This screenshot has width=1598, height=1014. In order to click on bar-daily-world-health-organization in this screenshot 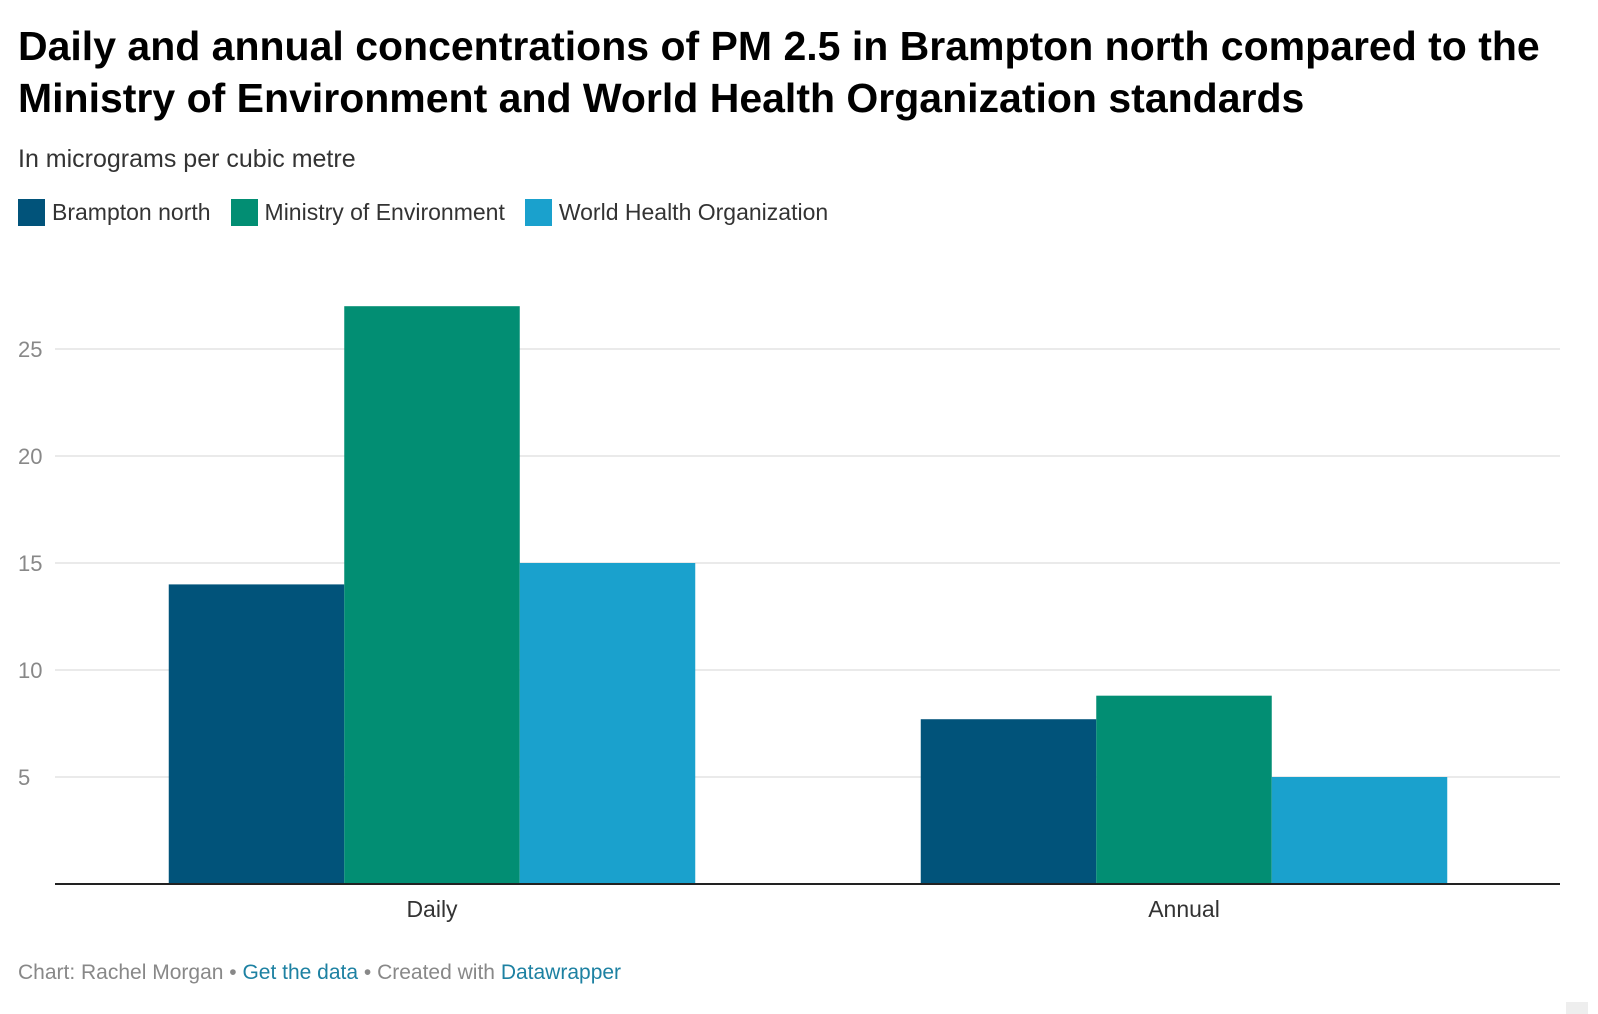, I will do `click(607, 723)`.